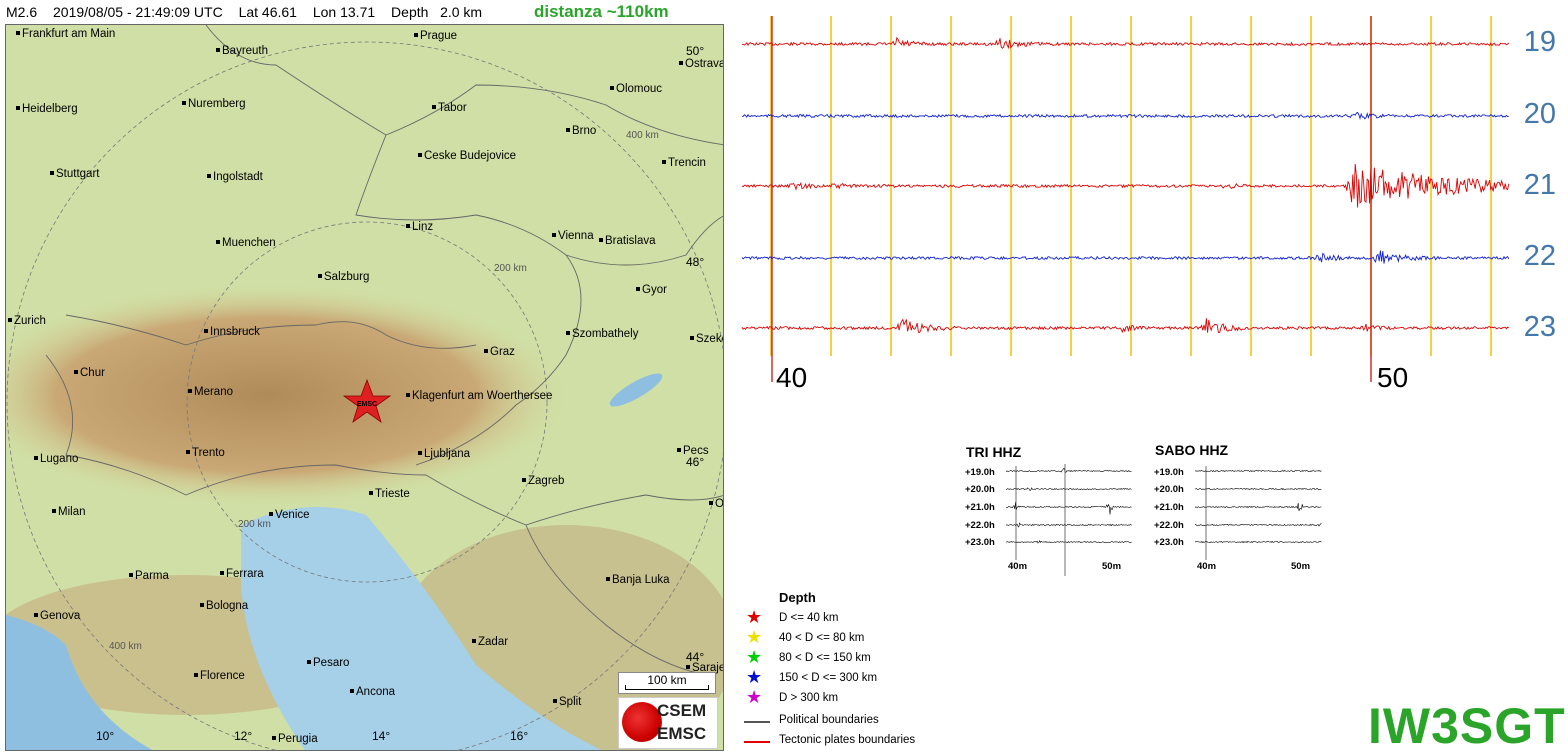  I want to click on city-marker: Saraje, so click(705, 668).